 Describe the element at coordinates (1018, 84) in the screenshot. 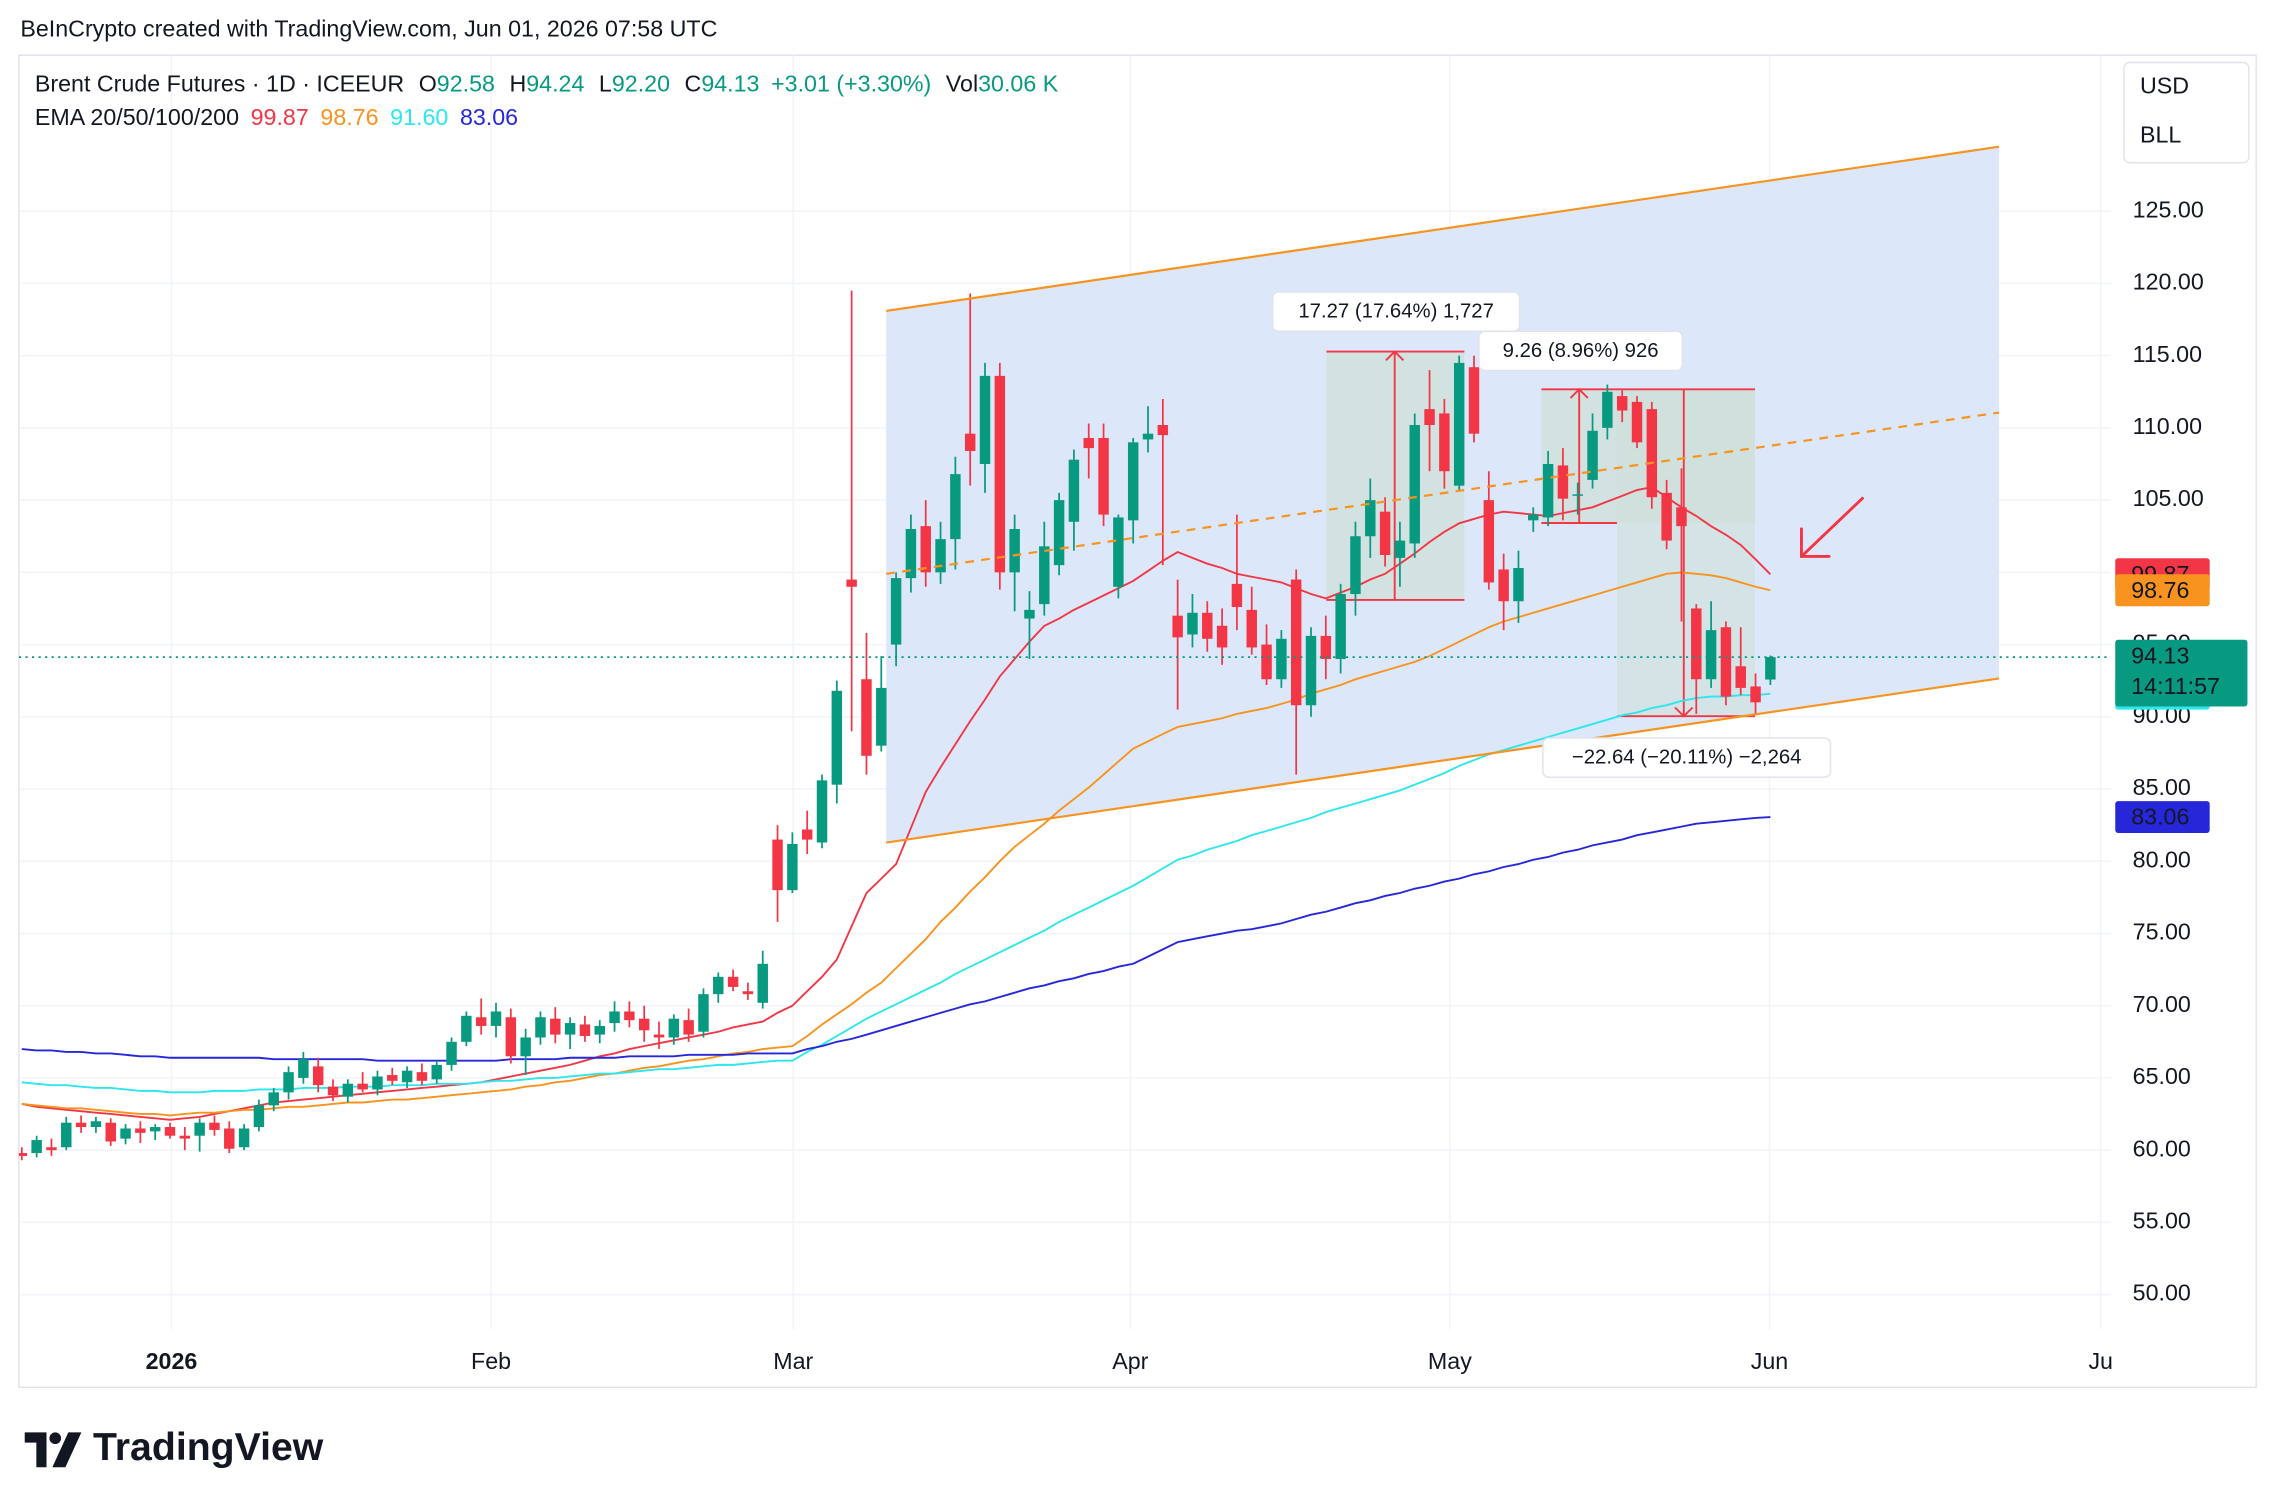

I see `legend-value: 30.06 K` at that location.